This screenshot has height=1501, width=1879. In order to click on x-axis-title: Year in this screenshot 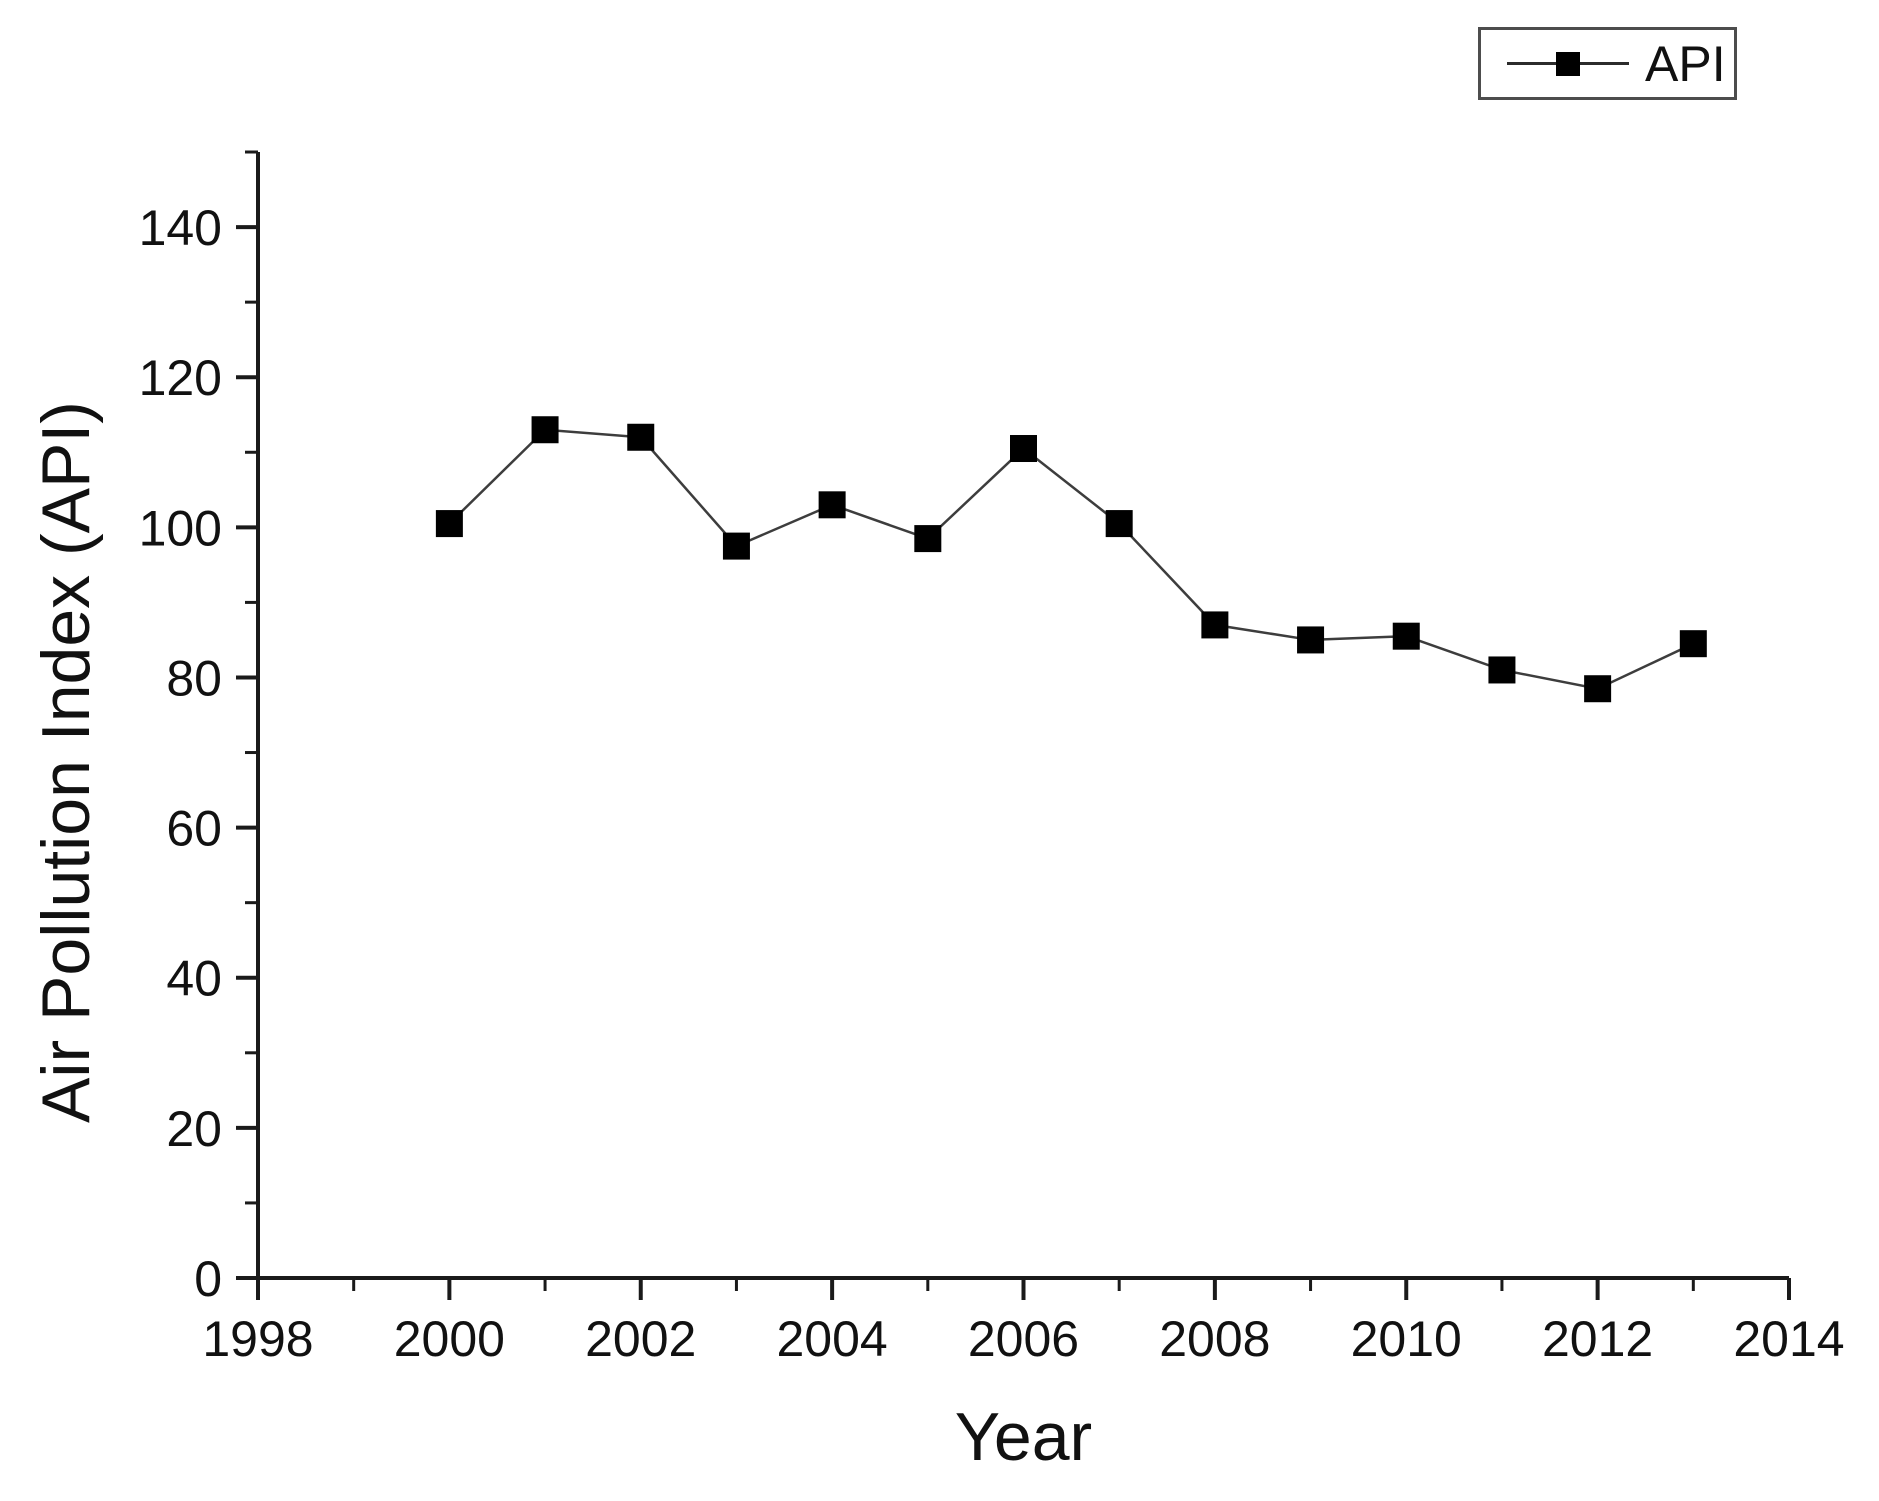, I will do `click(1023, 1437)`.